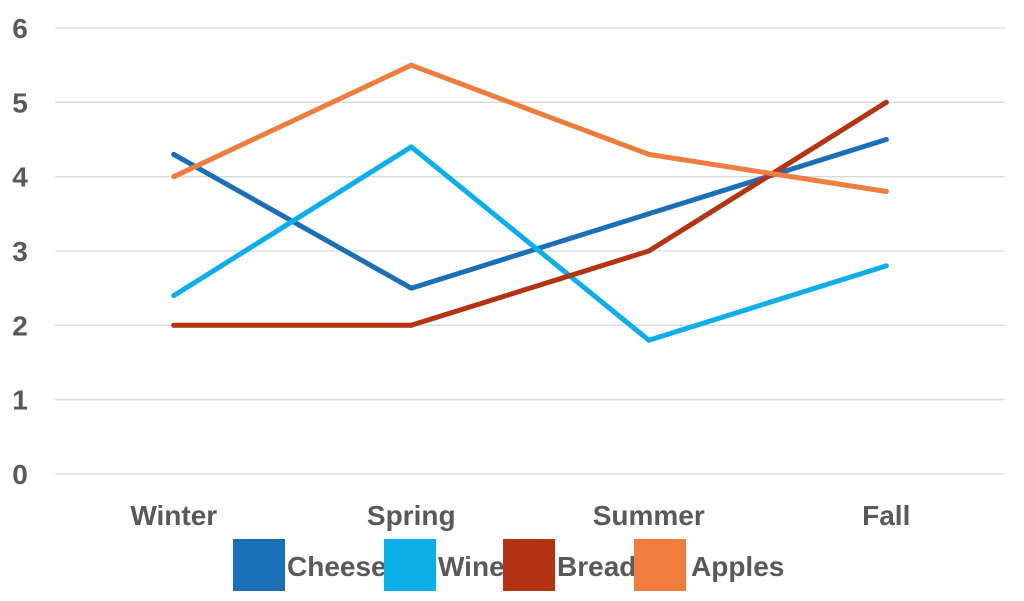  Describe the element at coordinates (529, 565) in the screenshot. I see `legend-swatch-bread` at that location.